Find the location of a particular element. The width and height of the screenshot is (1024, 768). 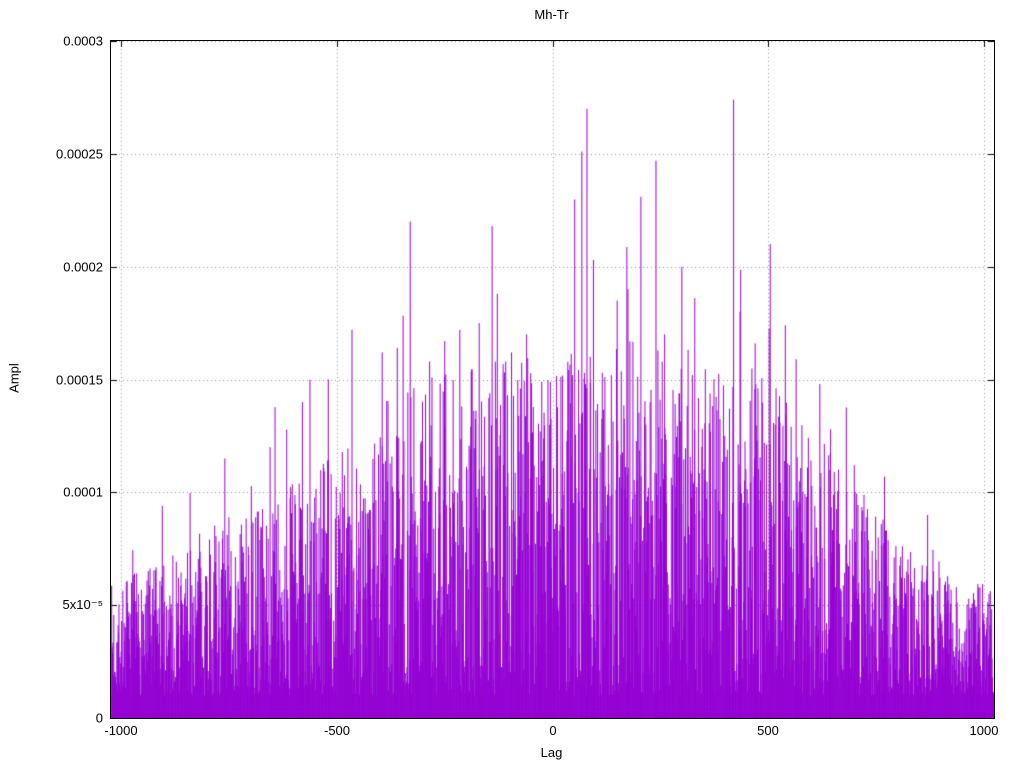

x-tick-label: 0 is located at coordinates (553, 730).